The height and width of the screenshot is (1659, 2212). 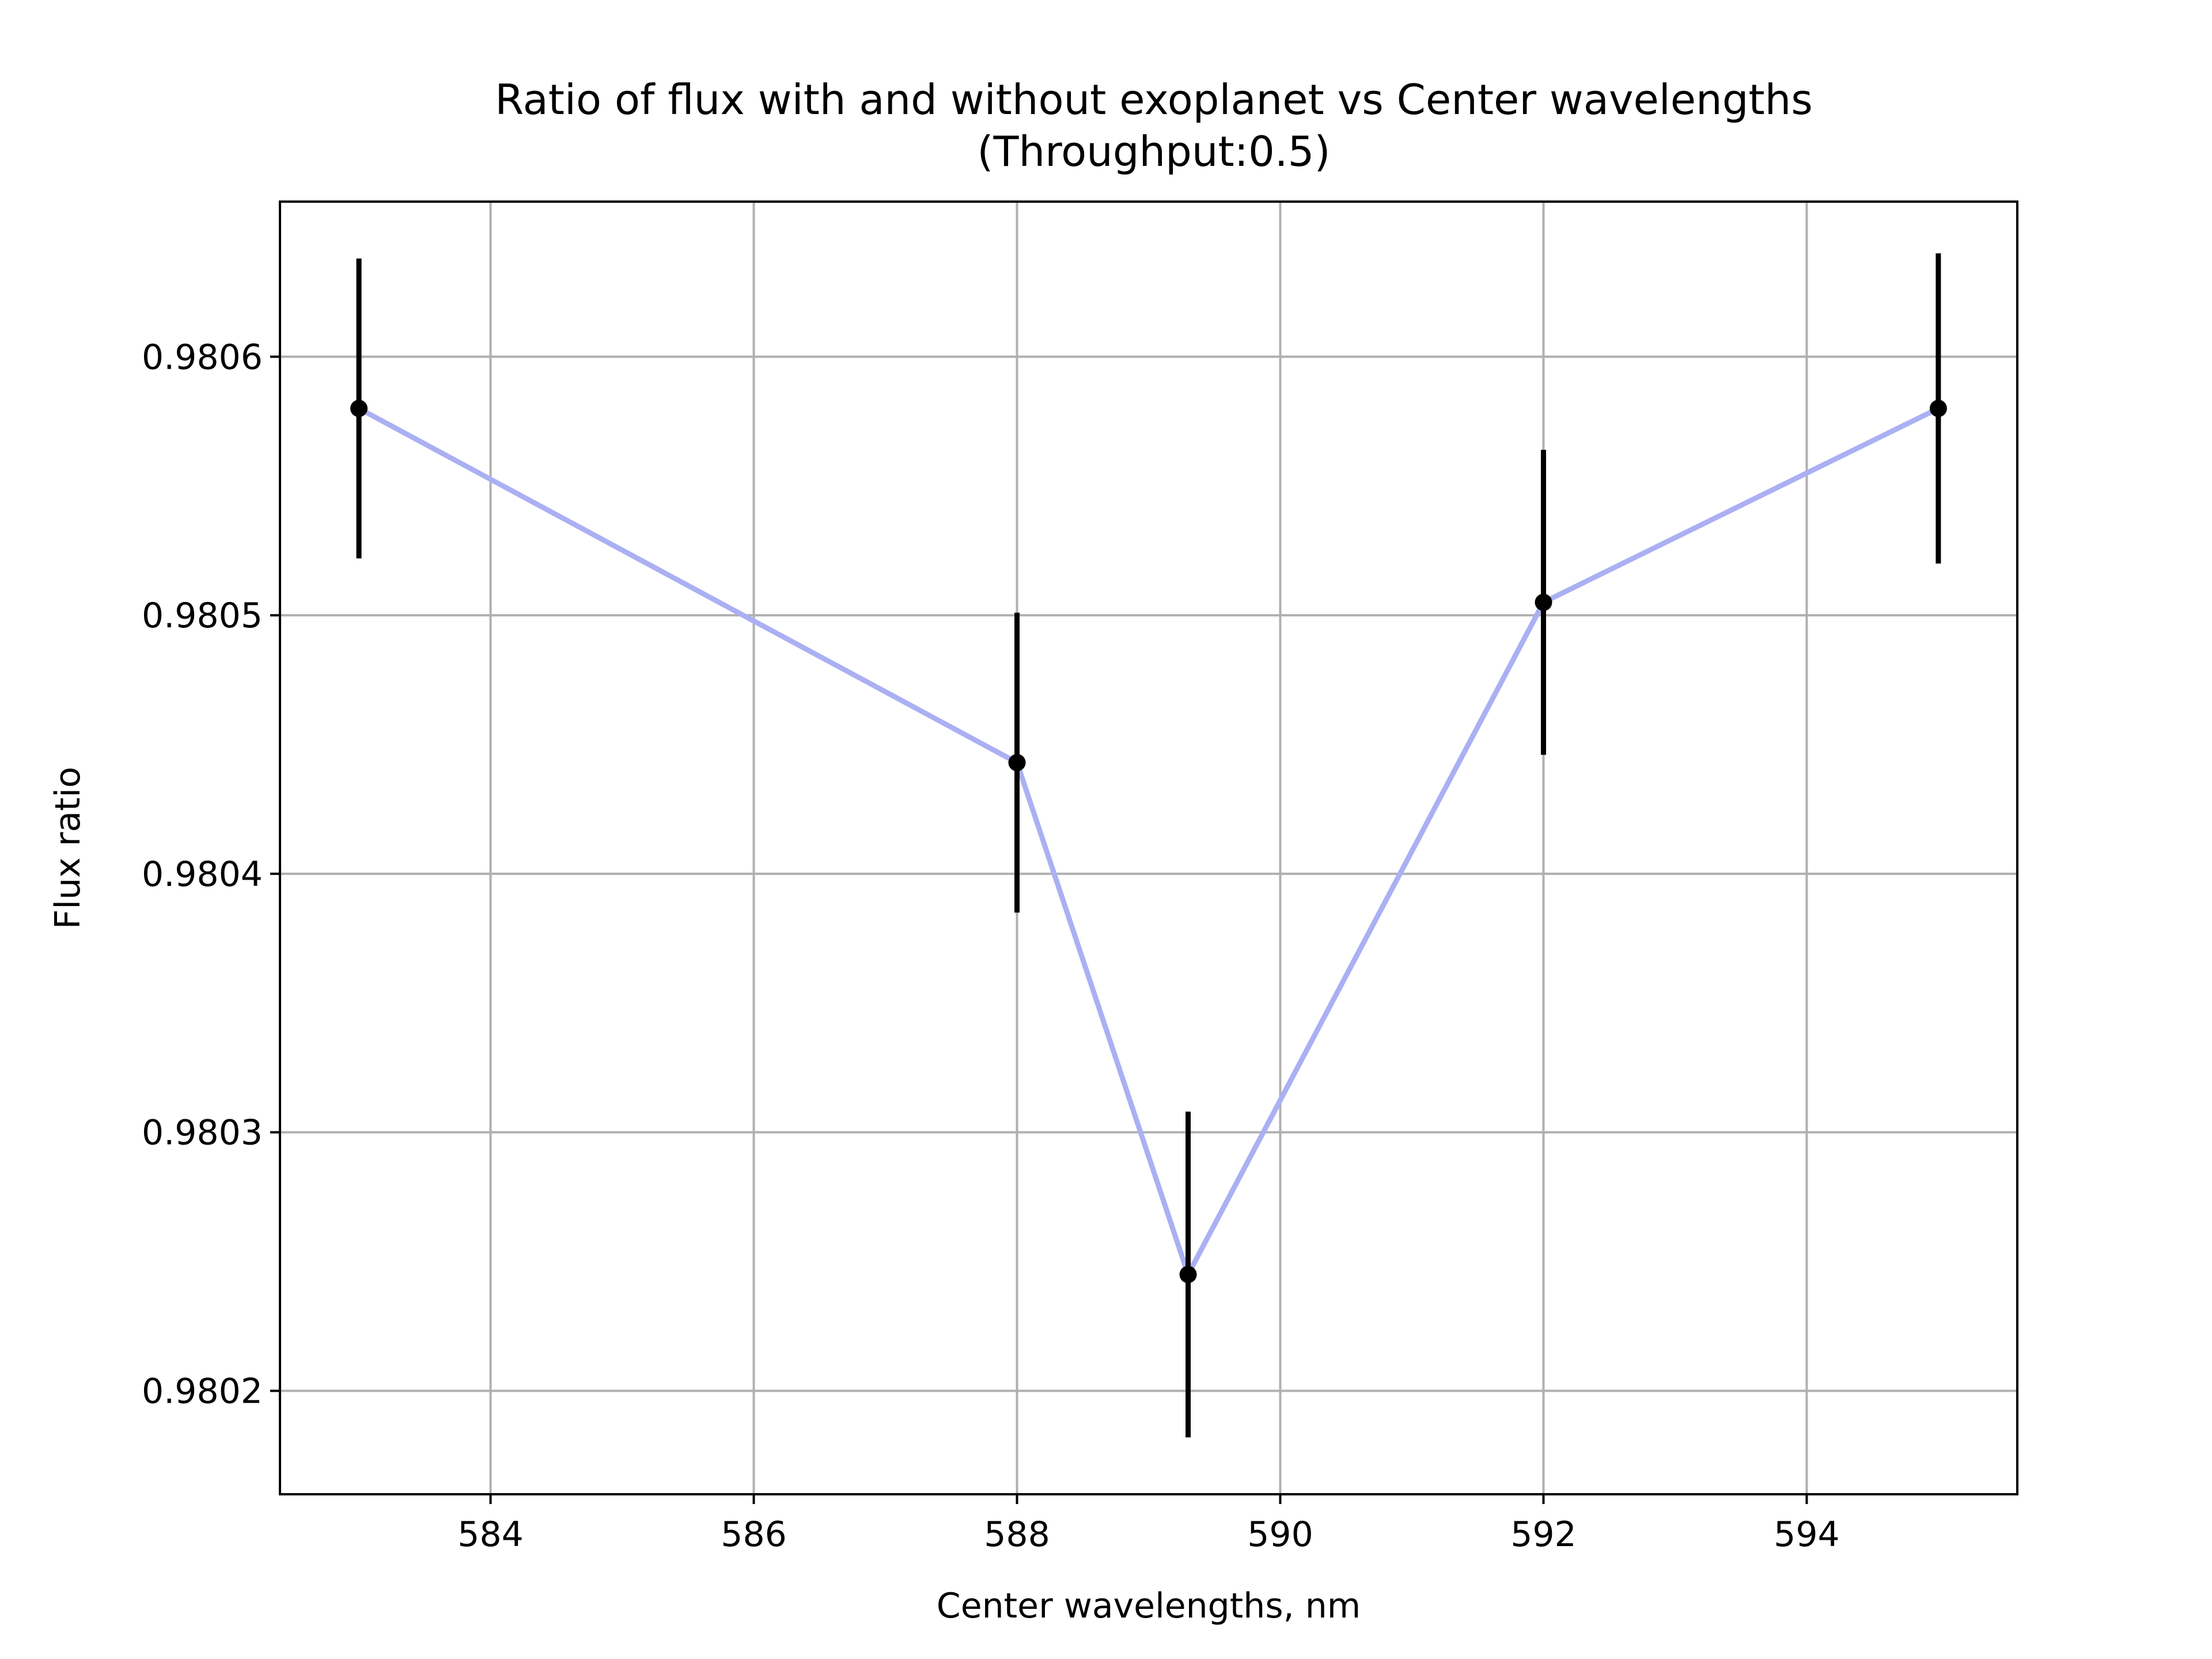 I want to click on x-tick-label: 592, so click(x=1543, y=1534).